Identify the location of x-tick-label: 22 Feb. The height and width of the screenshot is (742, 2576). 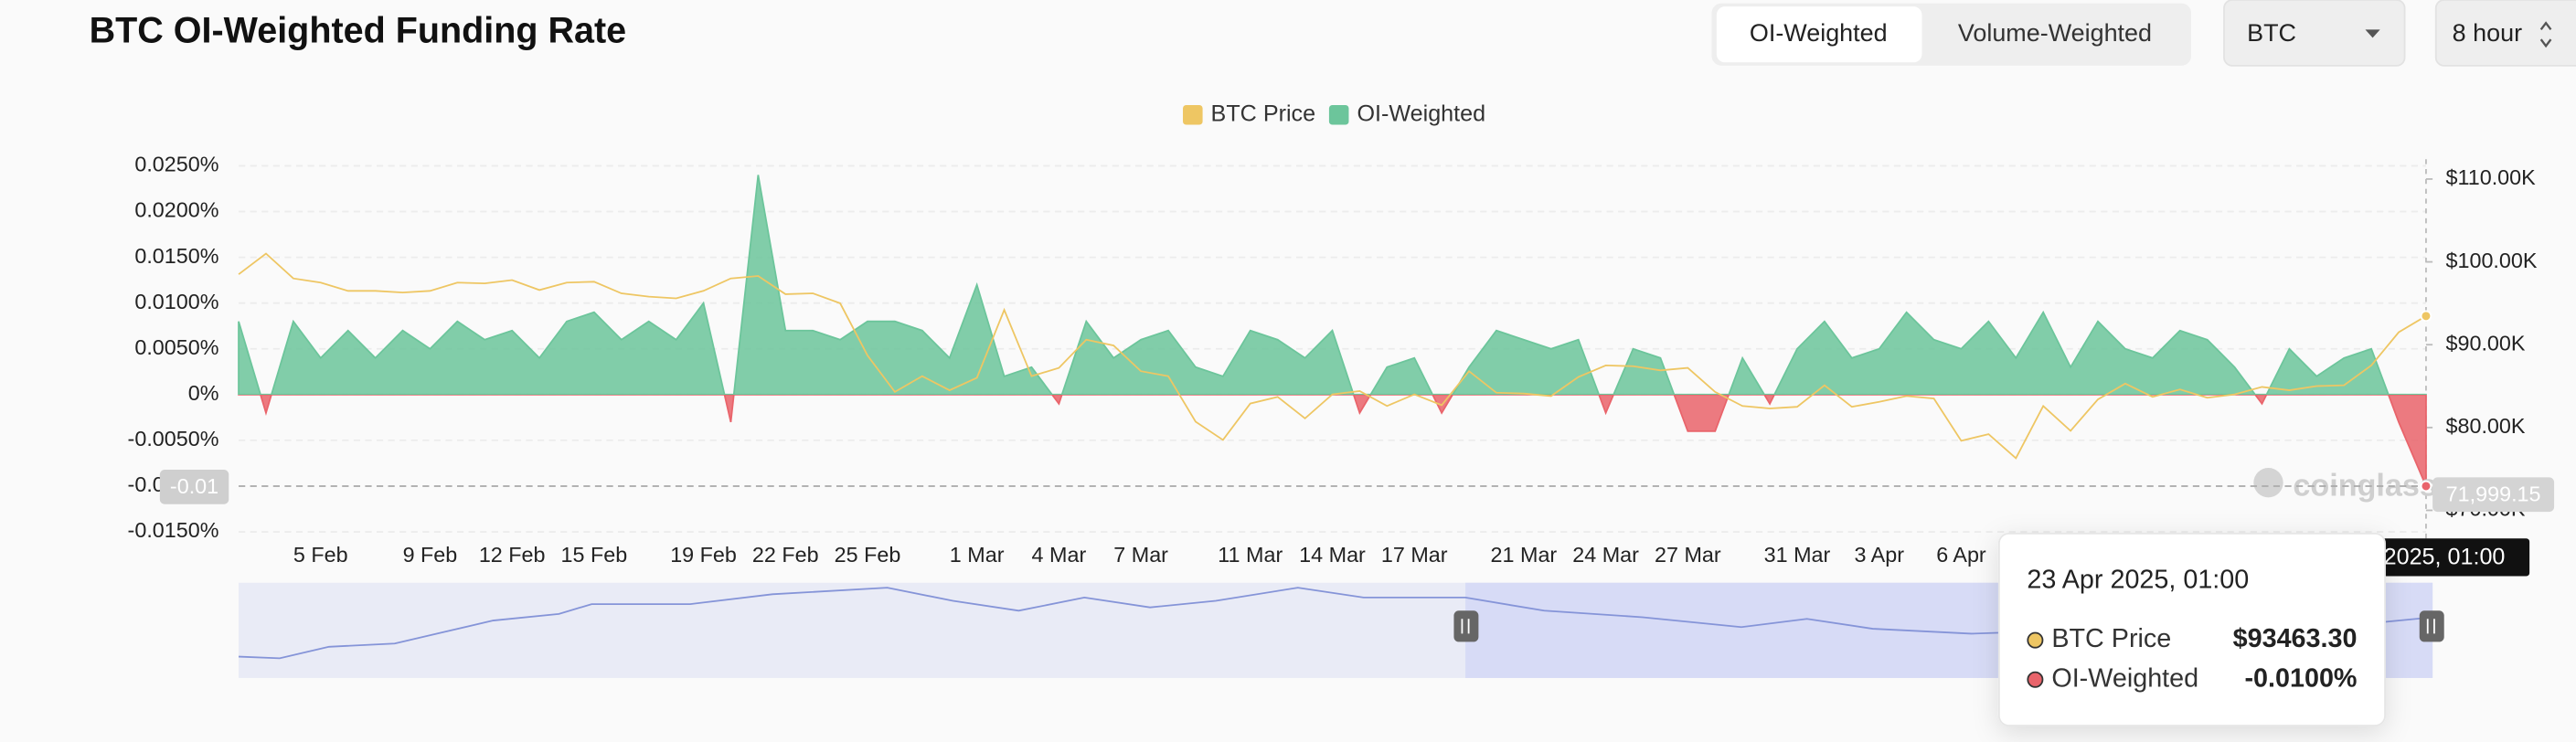
(785, 555).